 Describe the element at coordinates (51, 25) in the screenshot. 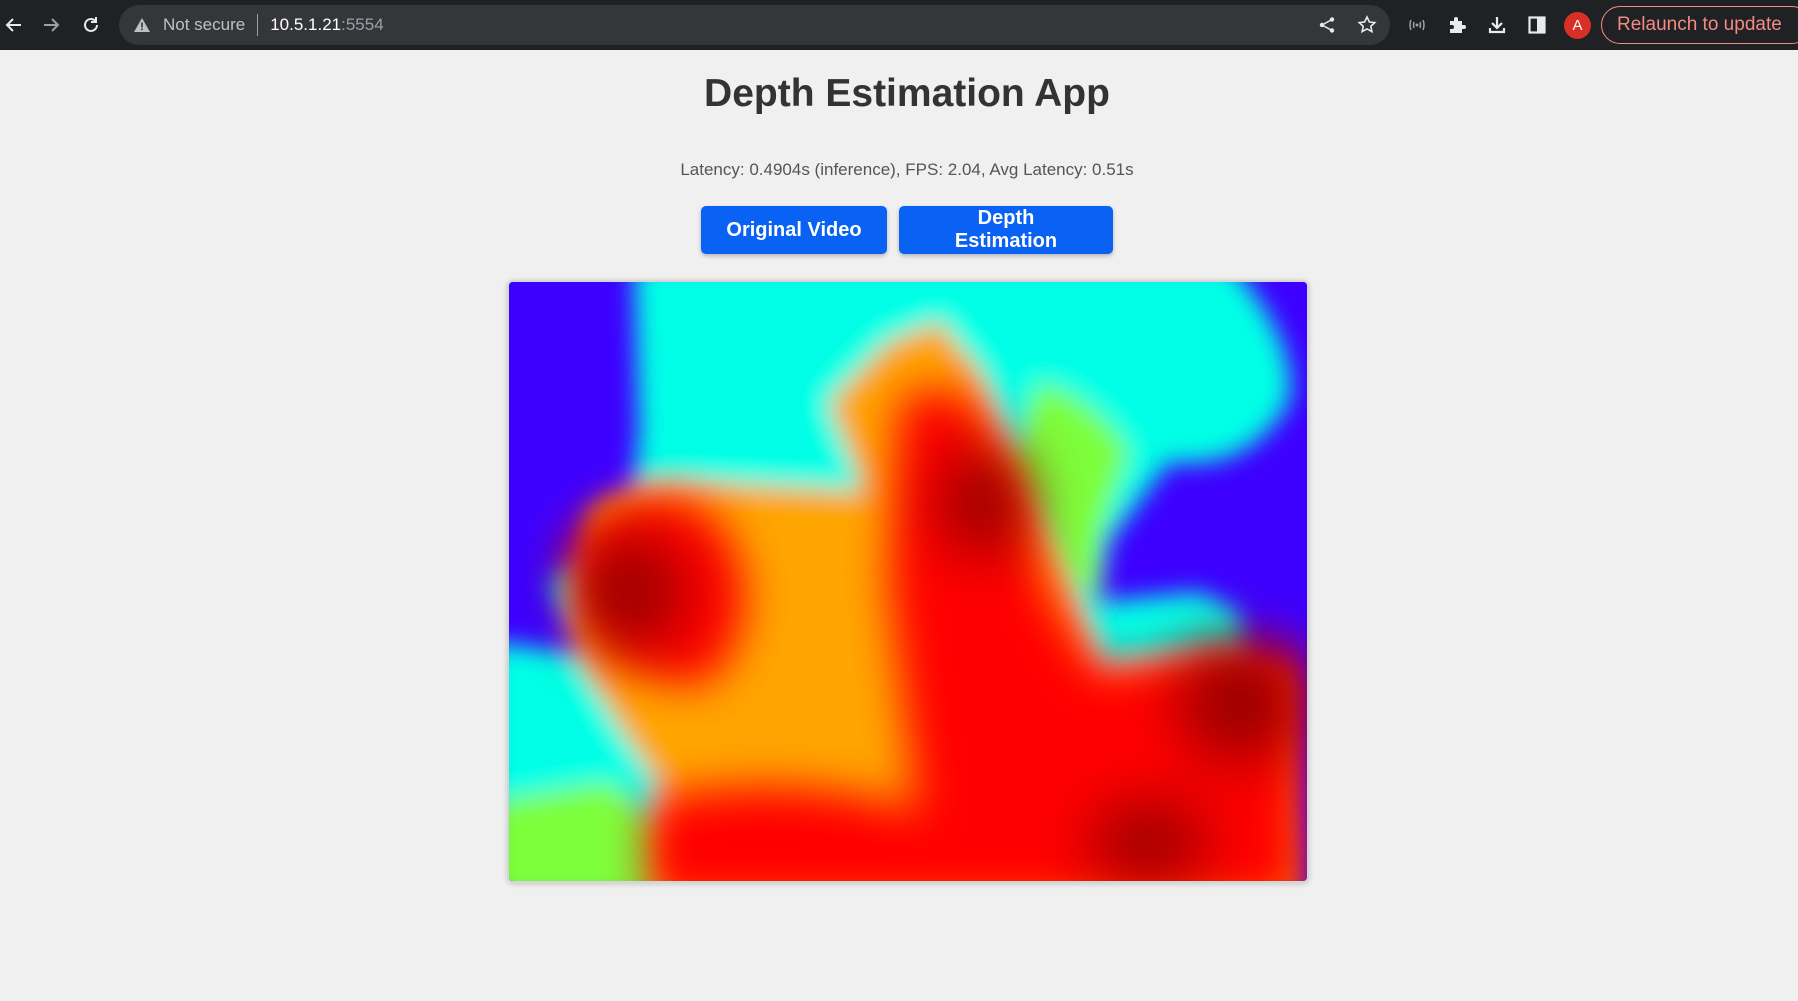

I see `forward-icon` at that location.